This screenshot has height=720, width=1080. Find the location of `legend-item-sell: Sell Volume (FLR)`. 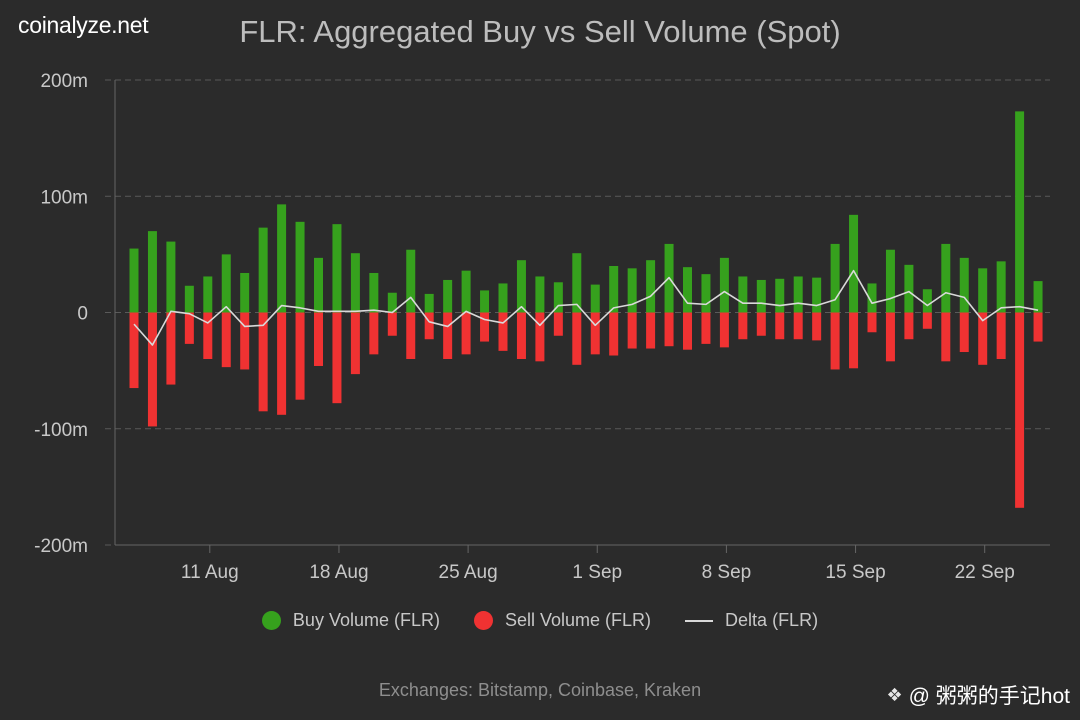

legend-item-sell: Sell Volume (FLR) is located at coordinates (562, 620).